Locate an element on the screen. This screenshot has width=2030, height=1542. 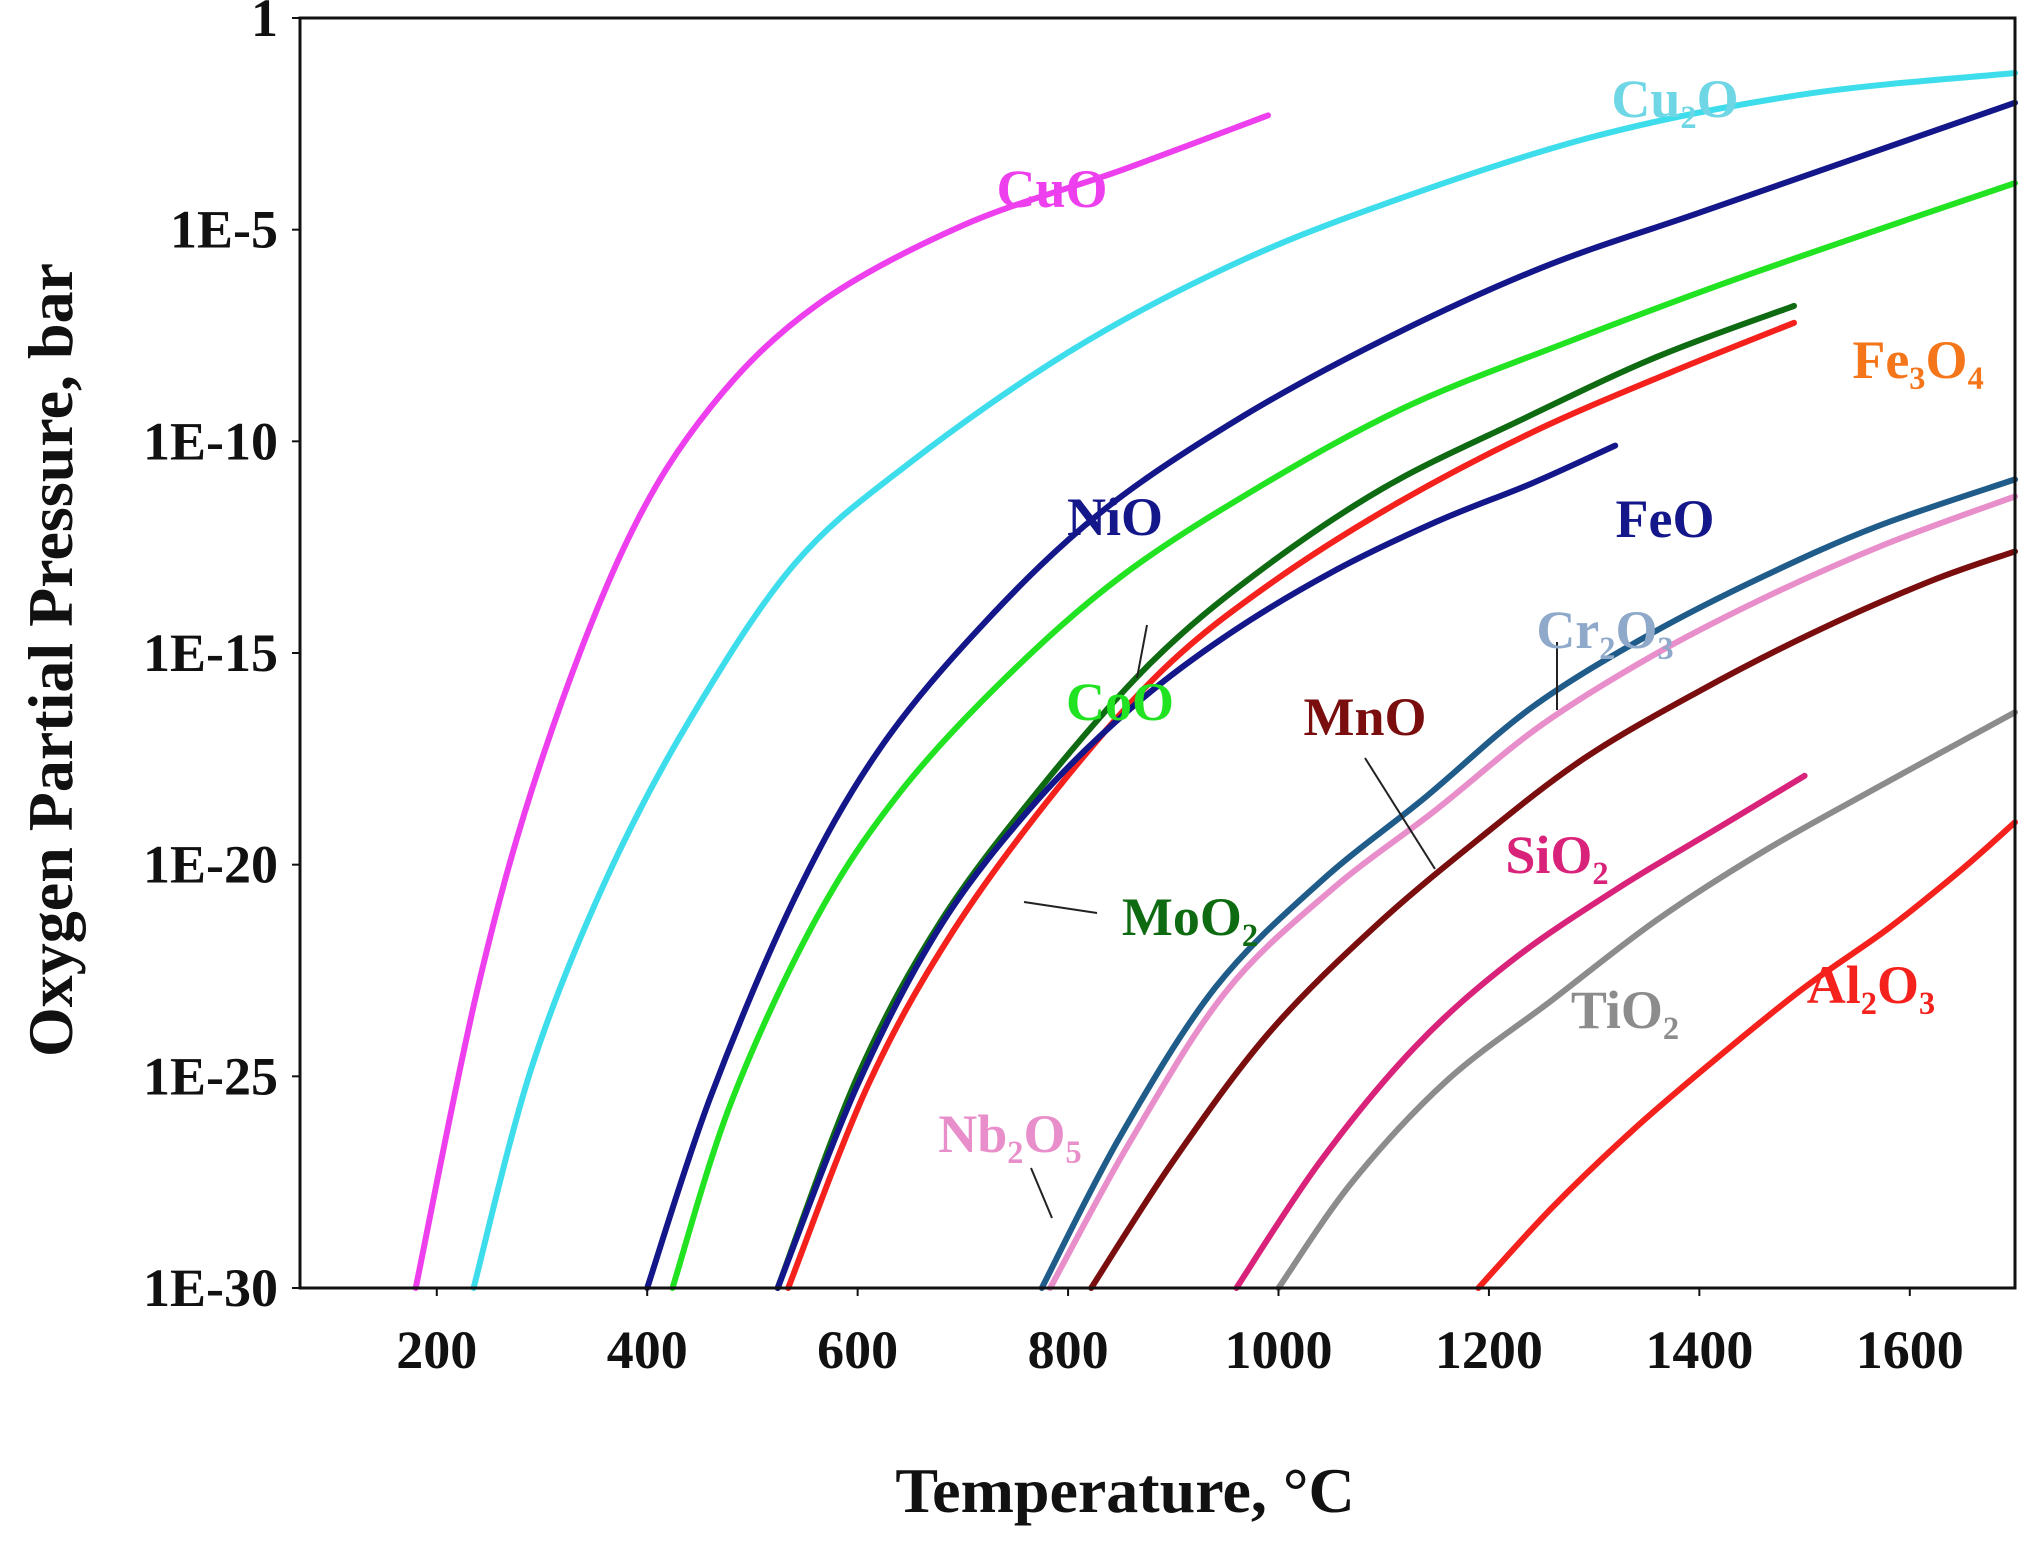
y-tick-label: 1E-20 is located at coordinates (210, 865).